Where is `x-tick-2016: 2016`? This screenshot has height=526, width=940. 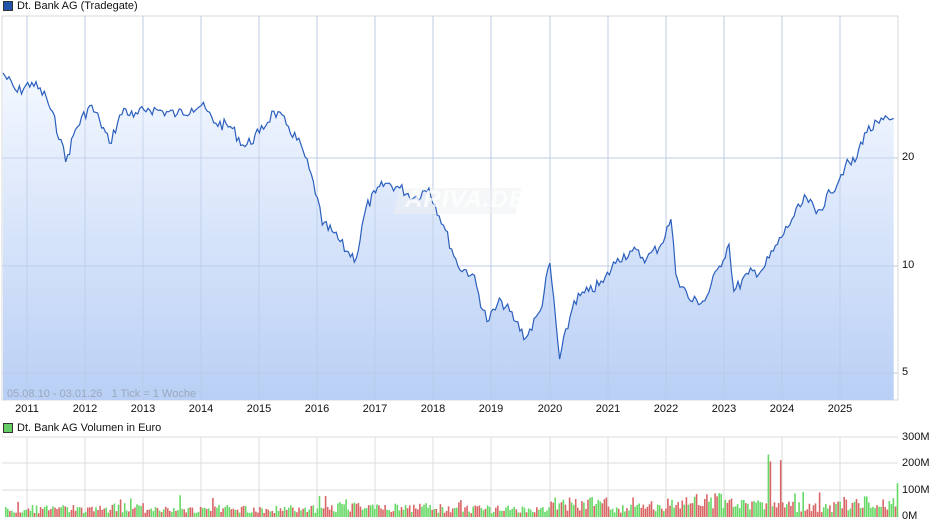 x-tick-2016: 2016 is located at coordinates (317, 409).